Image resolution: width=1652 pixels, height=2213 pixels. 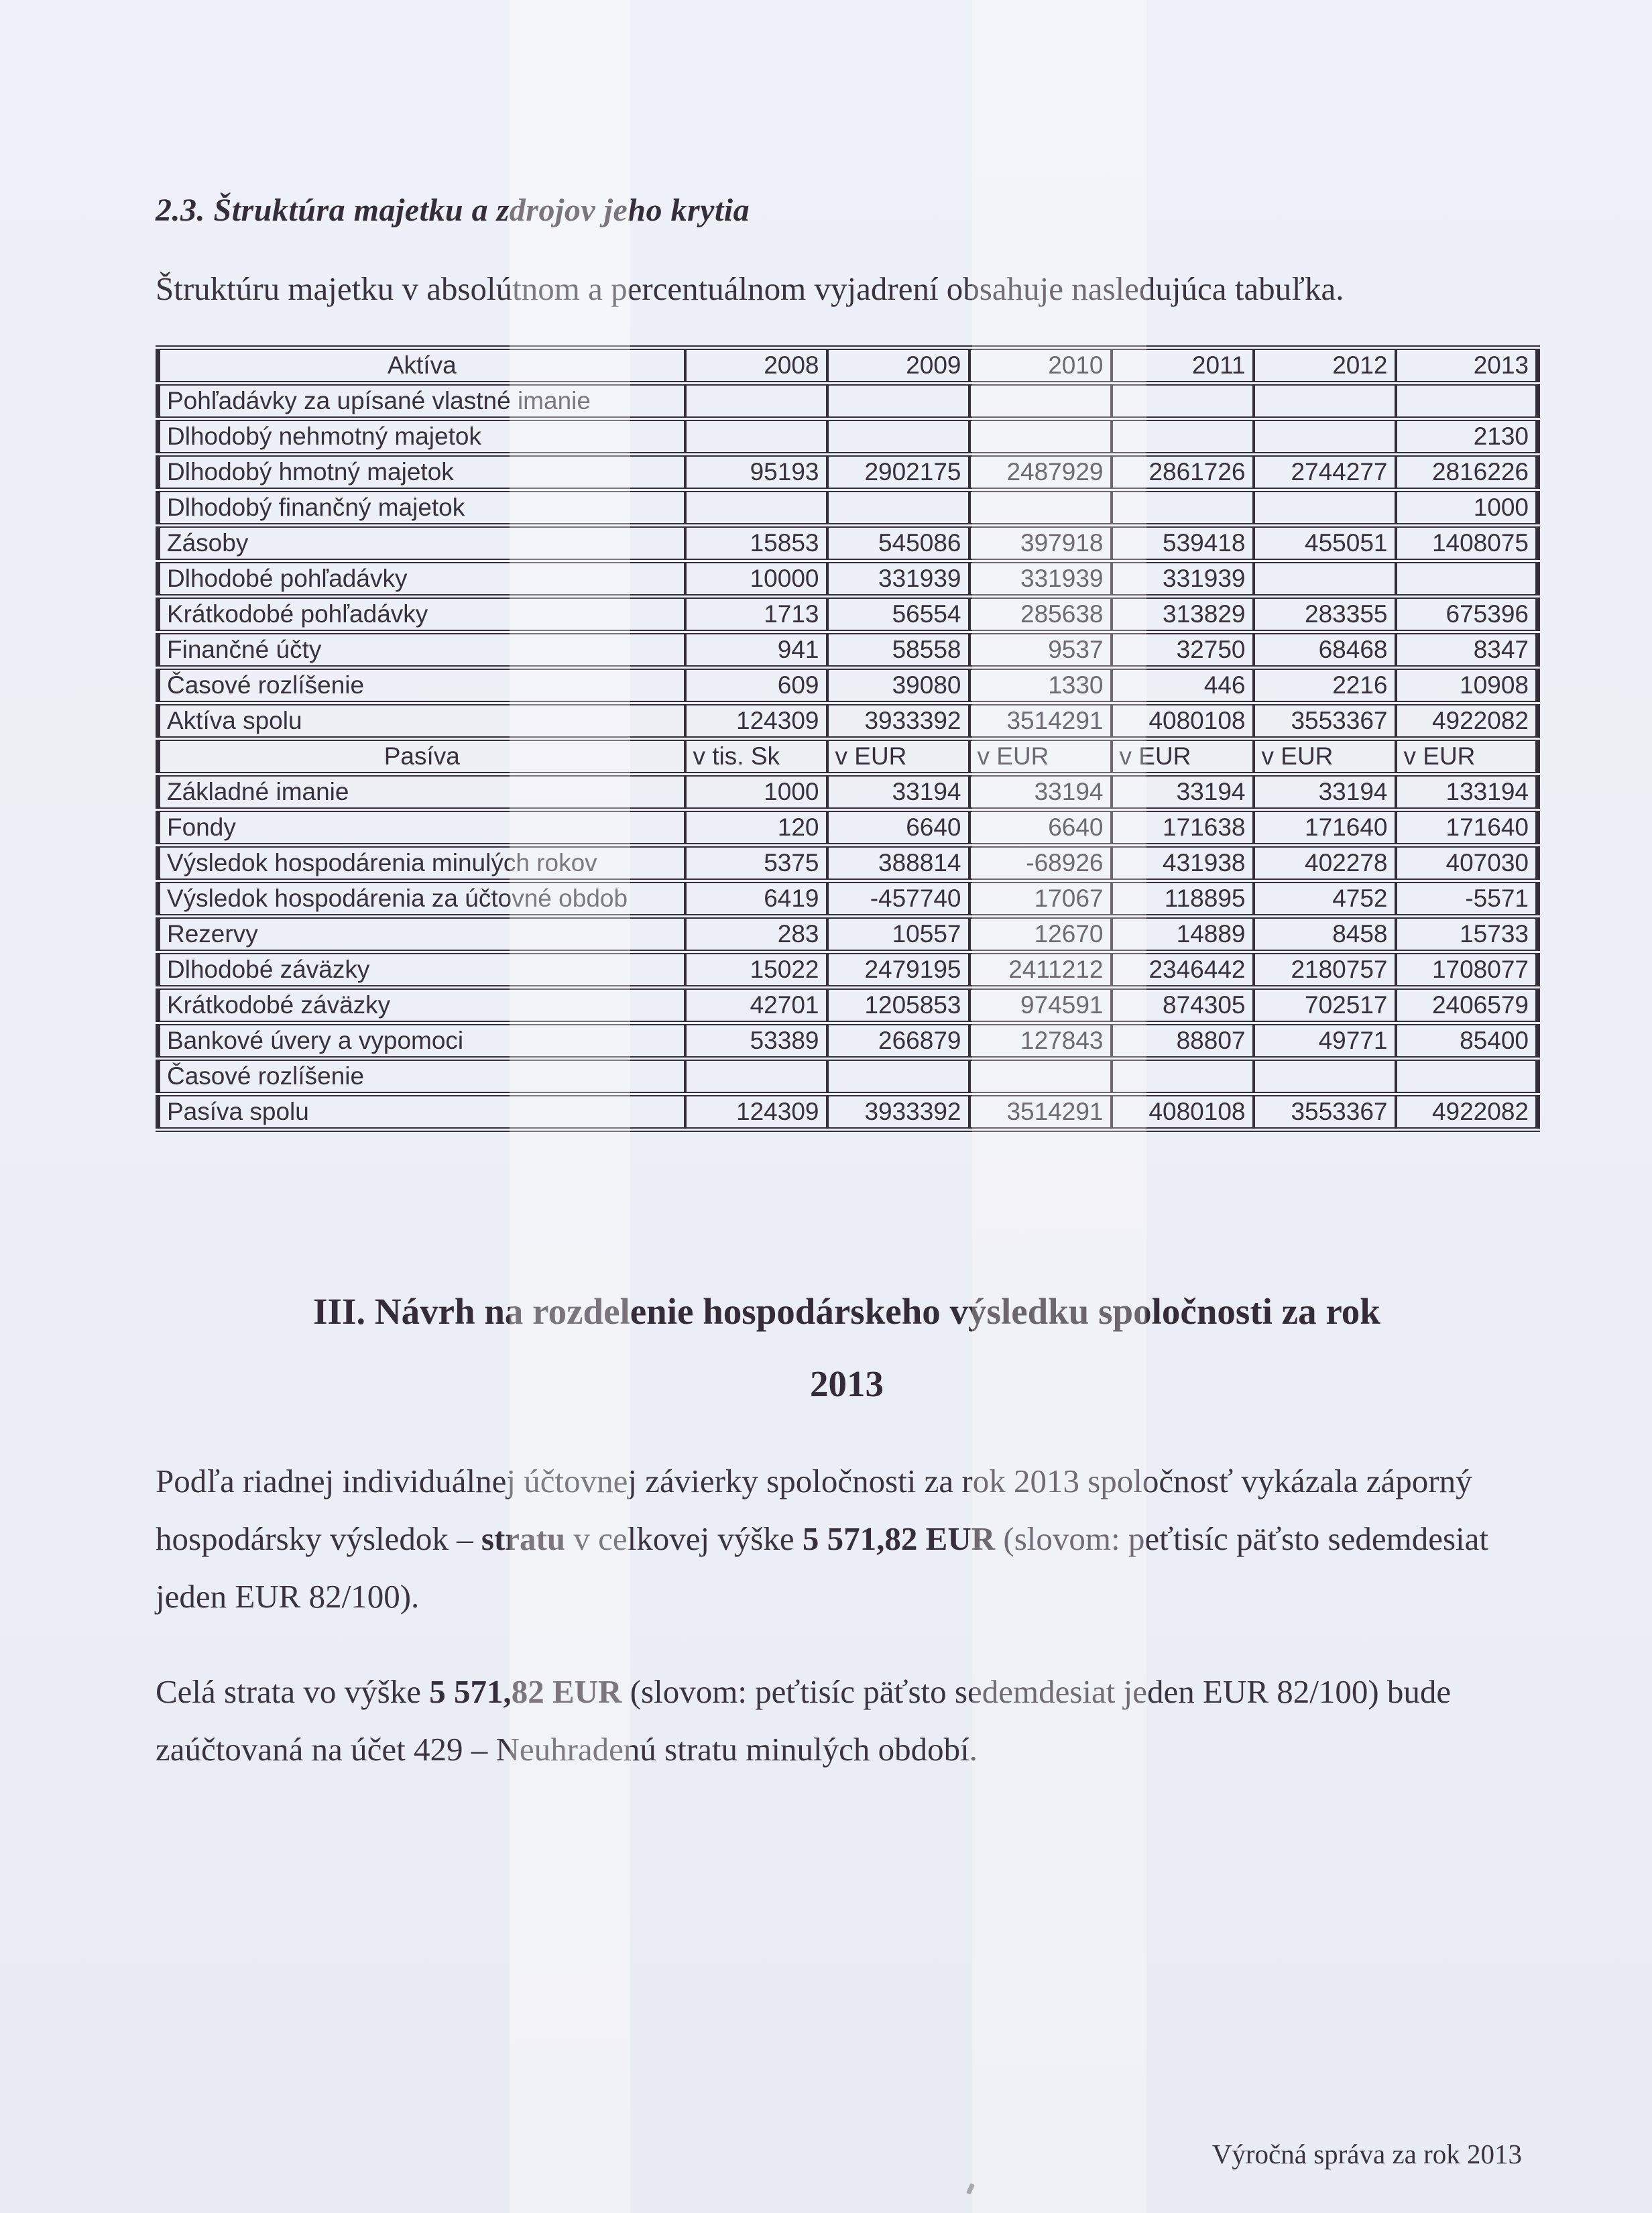 What do you see at coordinates (1466, 863) in the screenshot?
I see `cell-value: 407030` at bounding box center [1466, 863].